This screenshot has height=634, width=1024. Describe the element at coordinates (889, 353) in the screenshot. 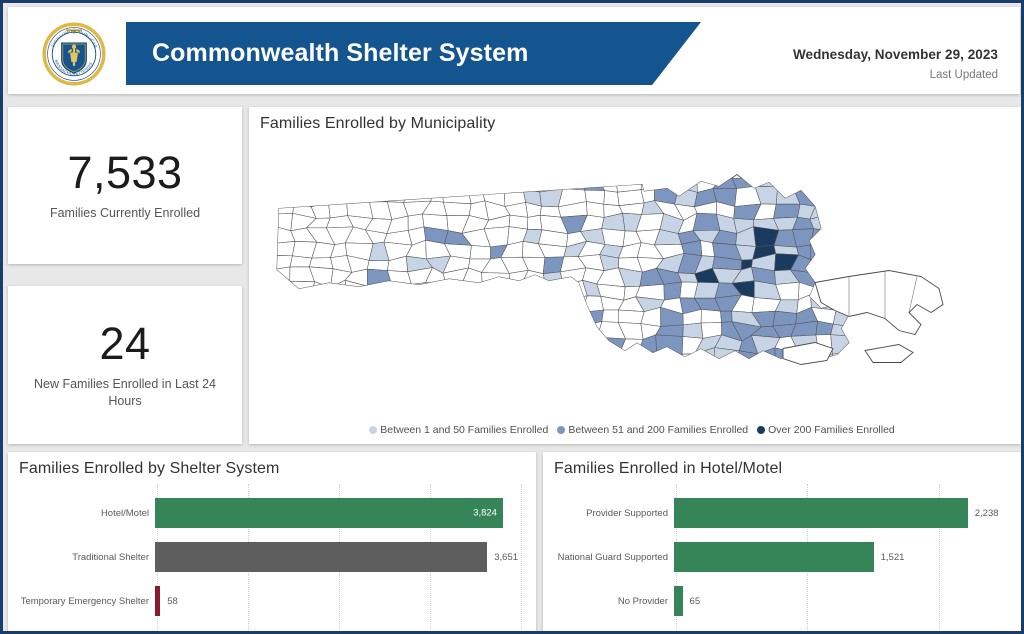

I see `nantucket` at that location.